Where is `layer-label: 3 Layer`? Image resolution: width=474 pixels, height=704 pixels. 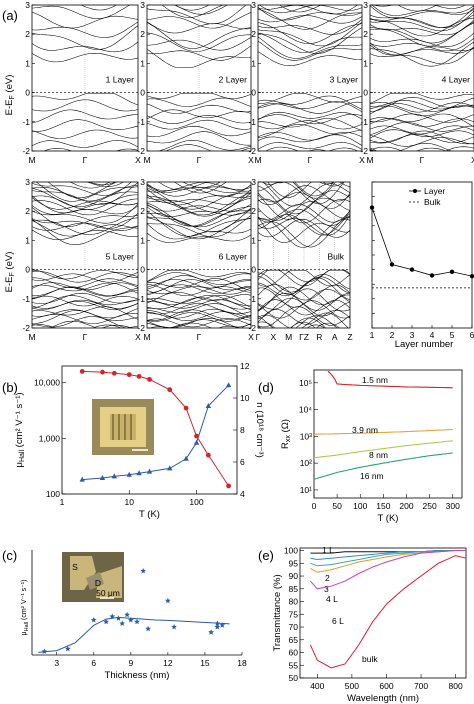 layer-label: 3 Layer is located at coordinates (344, 79).